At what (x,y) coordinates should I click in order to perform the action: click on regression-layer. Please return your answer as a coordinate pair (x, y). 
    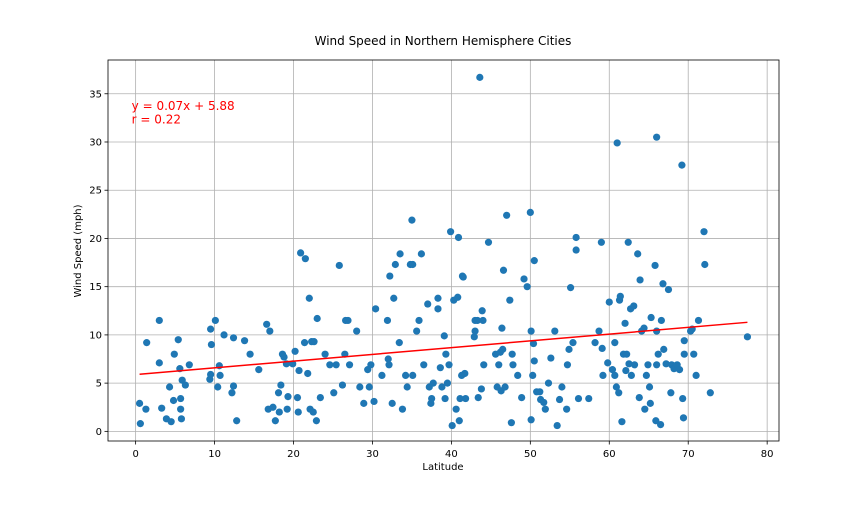
    Looking at the image, I should click on (443, 348).